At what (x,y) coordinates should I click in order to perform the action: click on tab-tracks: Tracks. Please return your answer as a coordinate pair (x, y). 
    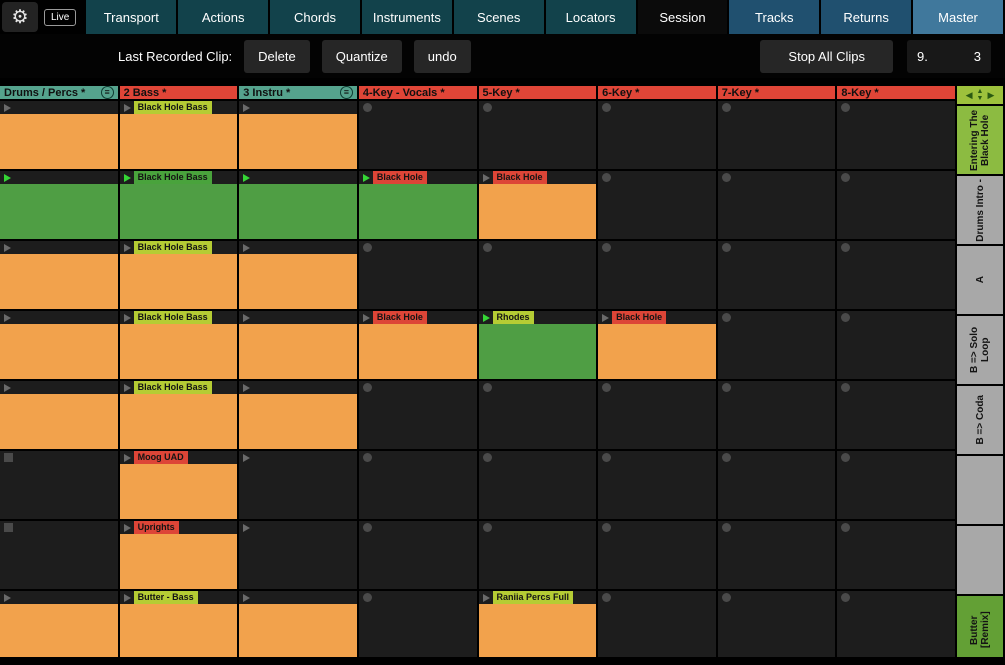
    Looking at the image, I should click on (775, 17).